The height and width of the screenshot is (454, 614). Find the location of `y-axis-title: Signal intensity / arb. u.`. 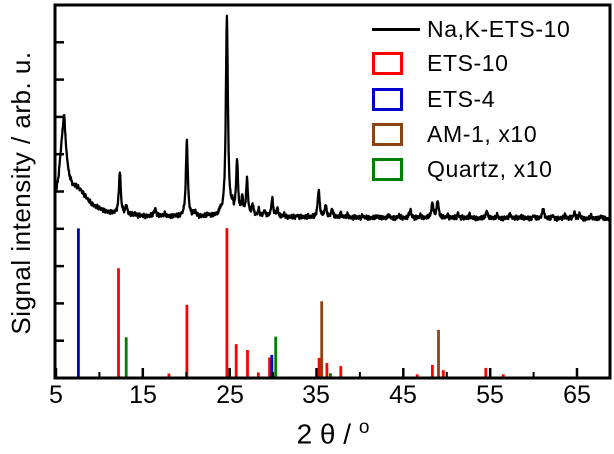

y-axis-title: Signal intensity / arb. u. is located at coordinates (21, 193).